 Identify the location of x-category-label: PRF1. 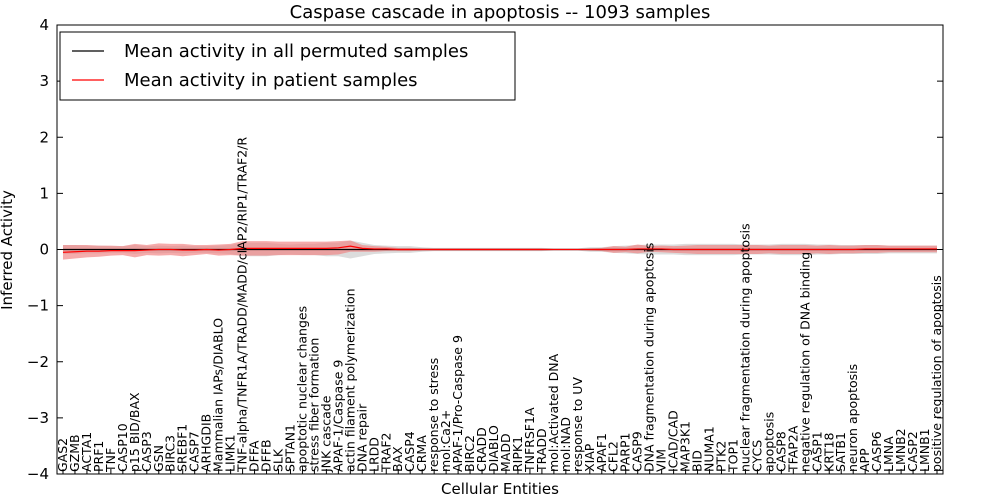
(98, 456).